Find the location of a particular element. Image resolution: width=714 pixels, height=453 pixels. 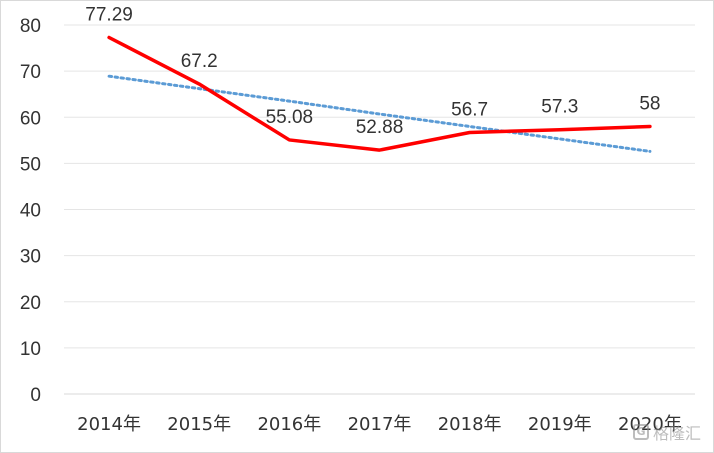

data-label: 57.3 is located at coordinates (559, 107).